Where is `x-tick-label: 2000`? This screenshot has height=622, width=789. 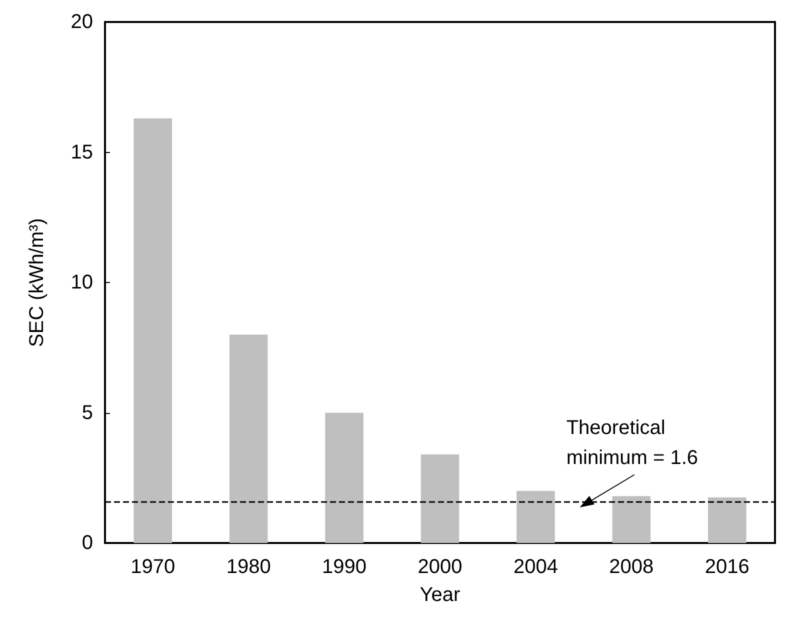
x-tick-label: 2000 is located at coordinates (440, 567).